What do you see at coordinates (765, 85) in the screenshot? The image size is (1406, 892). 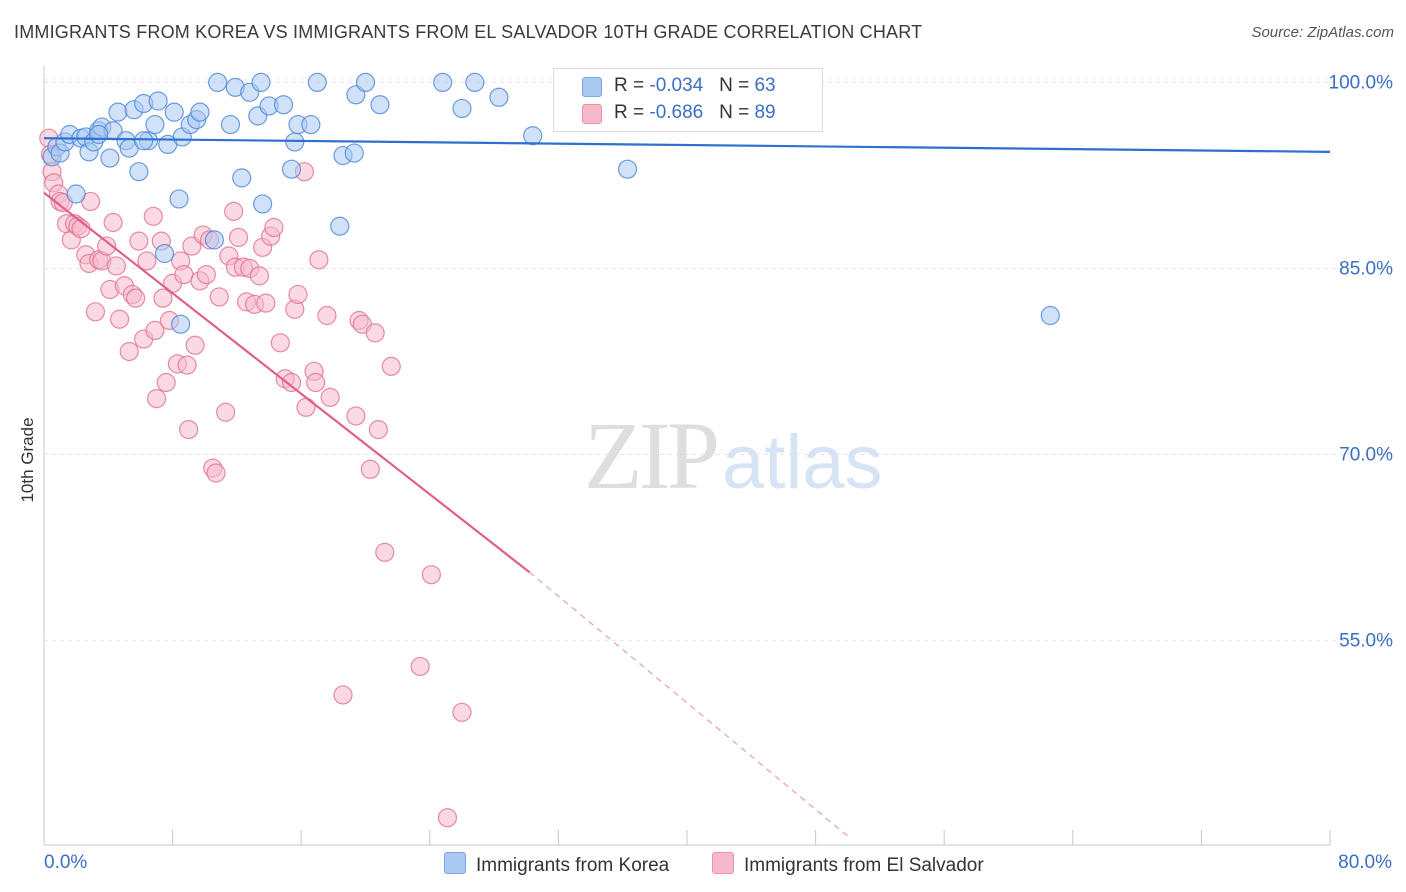 I see `korea-n-value: 63` at bounding box center [765, 85].